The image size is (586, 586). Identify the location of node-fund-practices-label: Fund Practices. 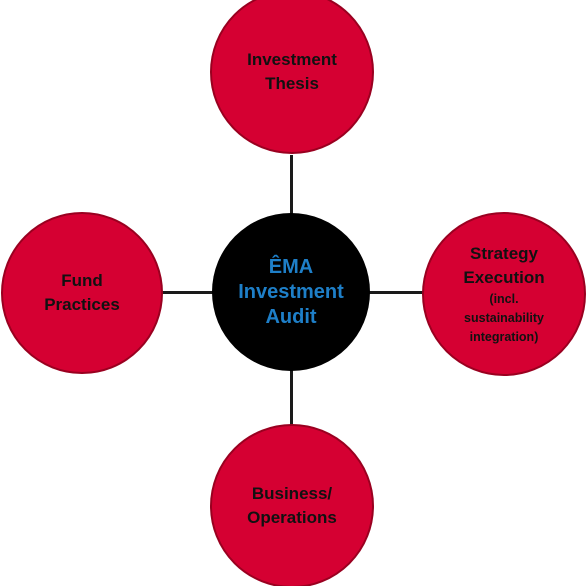
(82, 292).